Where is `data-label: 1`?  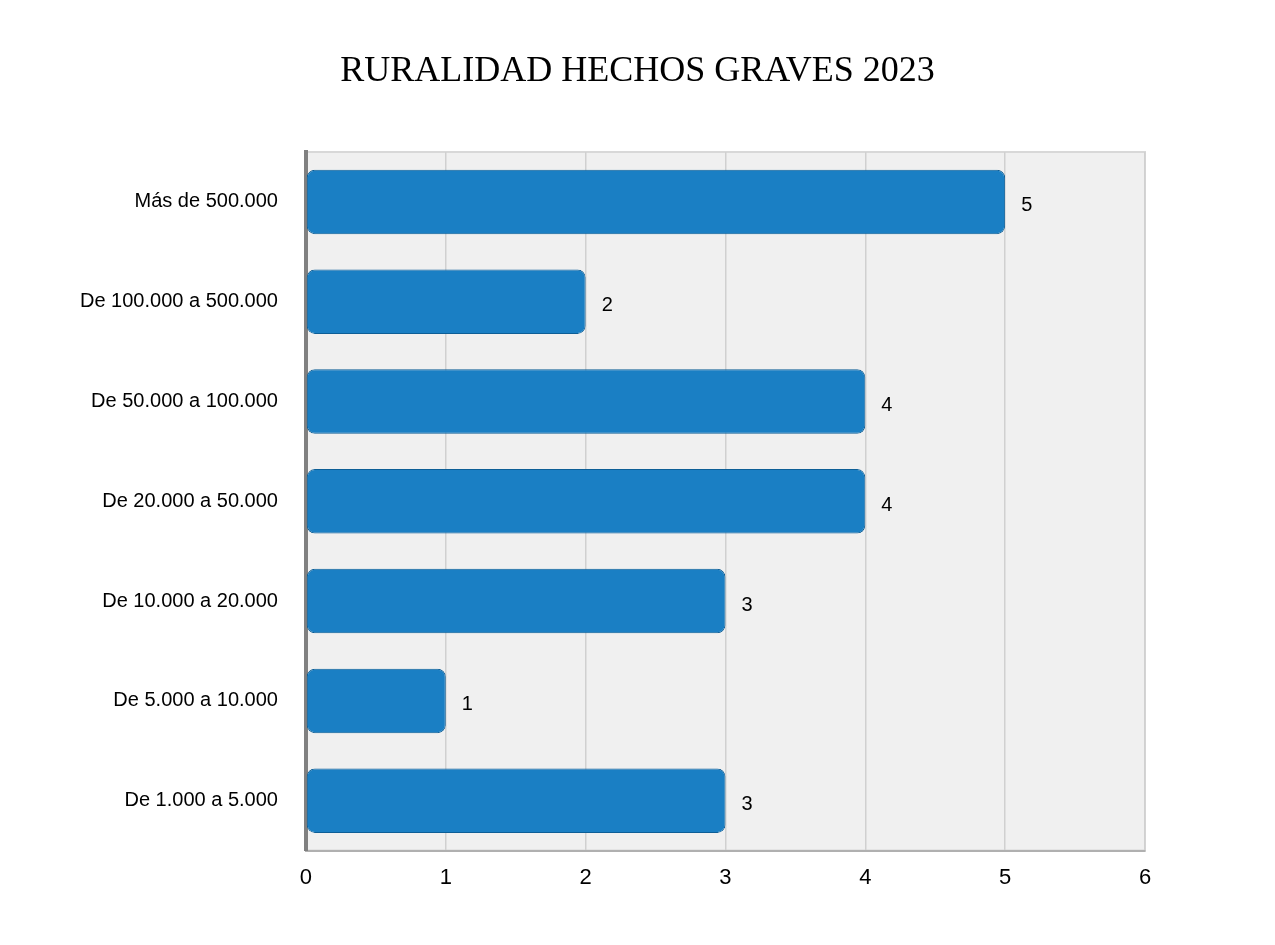
data-label: 1 is located at coordinates (467, 703).